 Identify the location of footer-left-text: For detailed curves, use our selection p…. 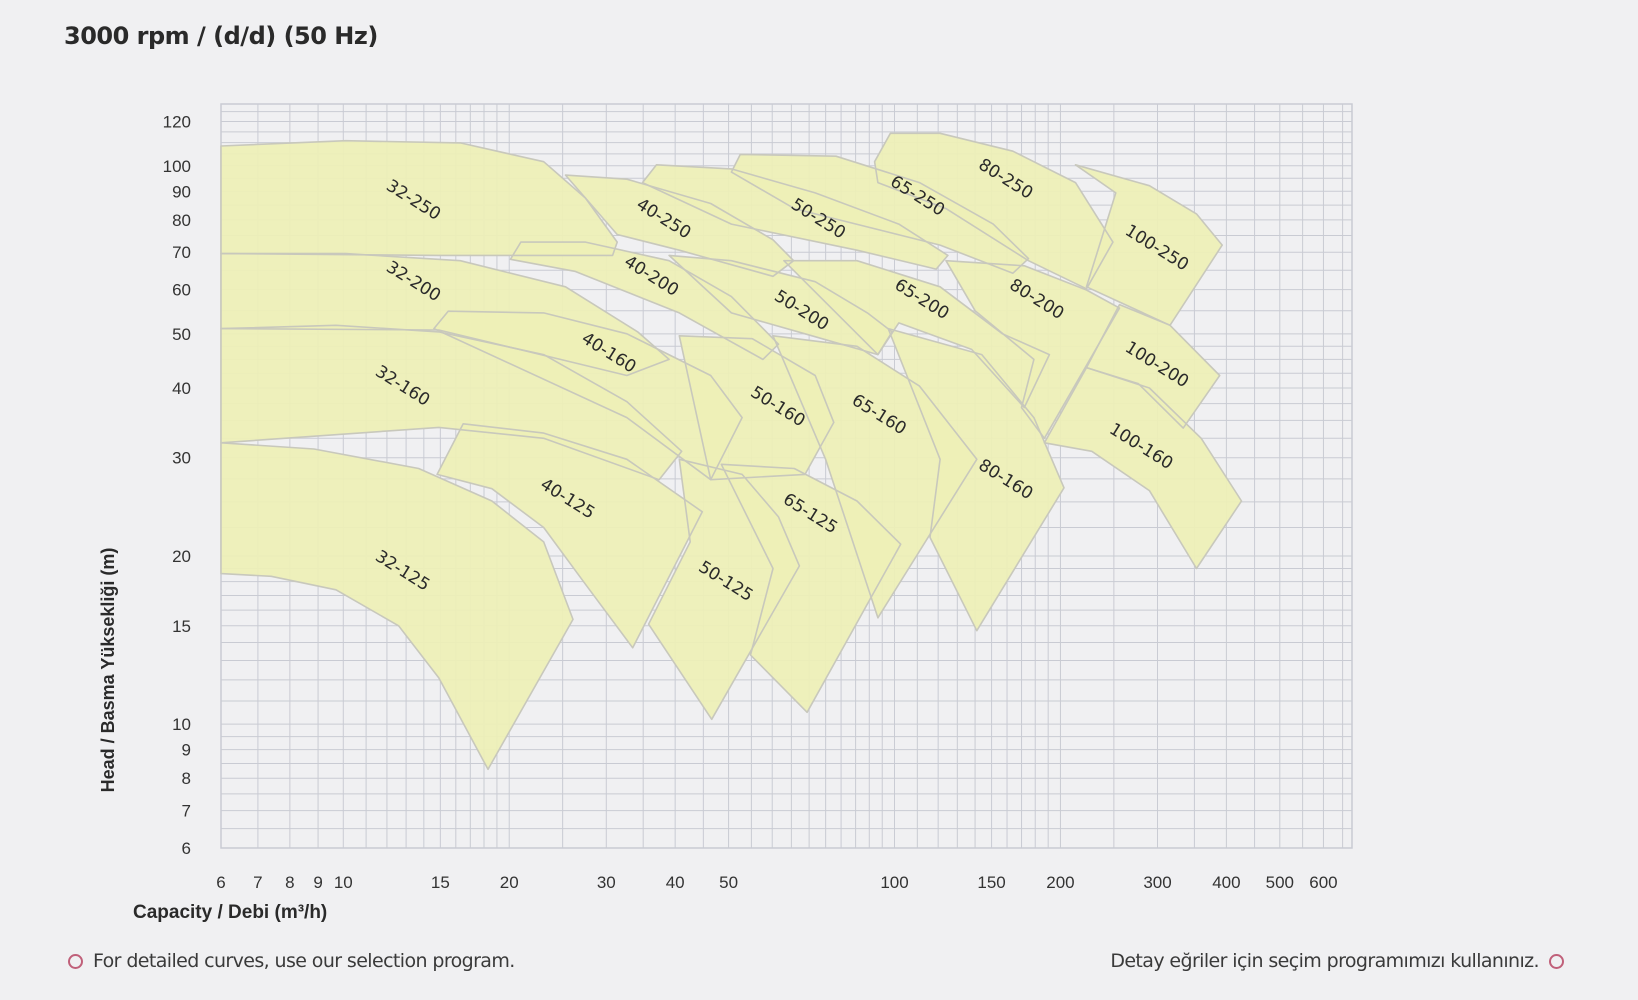
(304, 961).